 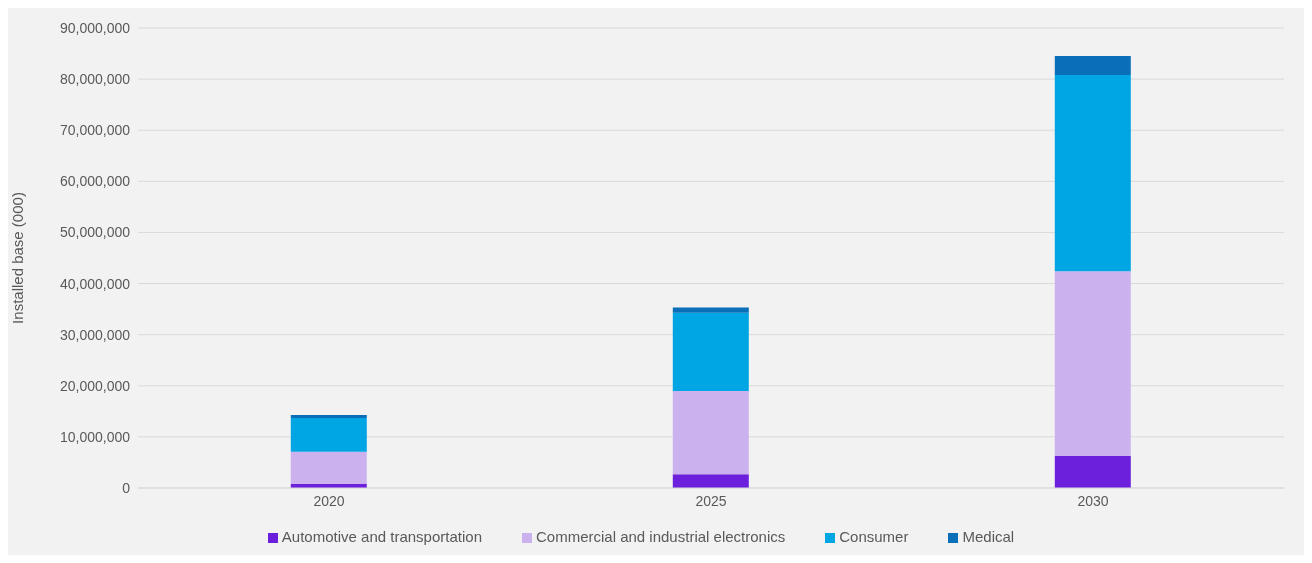 What do you see at coordinates (381, 536) in the screenshot?
I see `legend-label: Automotive and transportation` at bounding box center [381, 536].